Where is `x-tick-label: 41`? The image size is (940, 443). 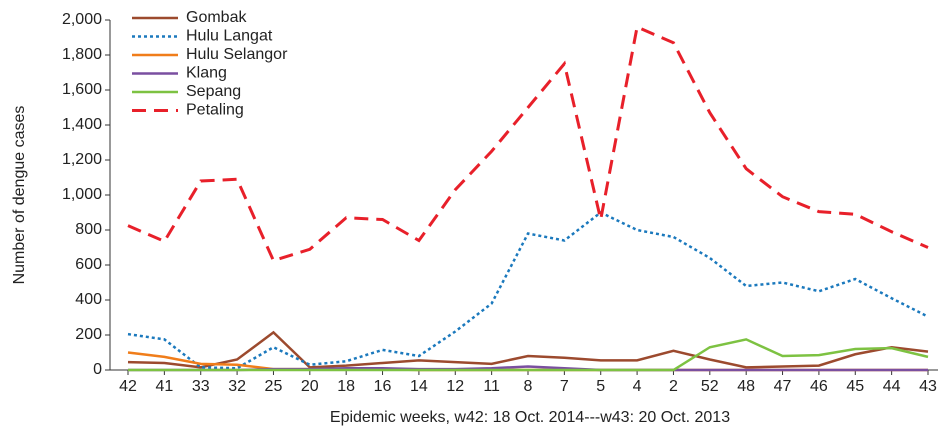
x-tick-label: 41 is located at coordinates (164, 386).